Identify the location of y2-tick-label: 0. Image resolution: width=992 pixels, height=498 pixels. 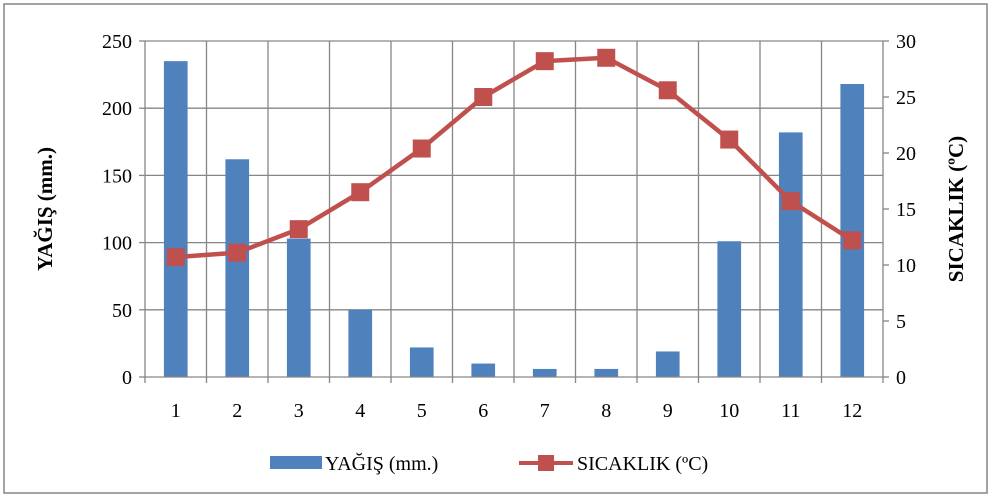
(901, 378).